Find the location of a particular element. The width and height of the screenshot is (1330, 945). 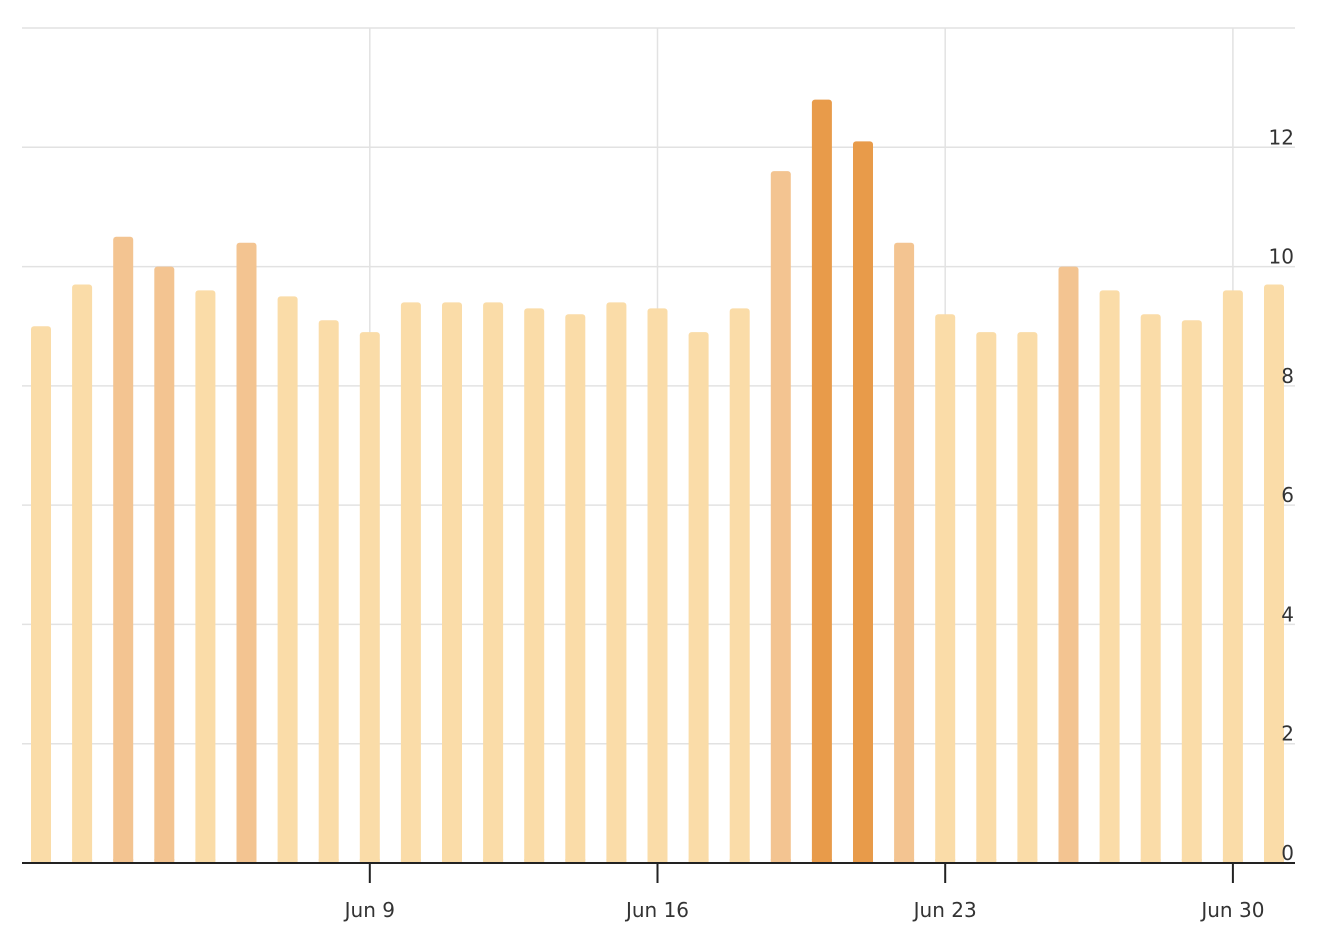

y-tick-label: 12 is located at coordinates (1281, 137).